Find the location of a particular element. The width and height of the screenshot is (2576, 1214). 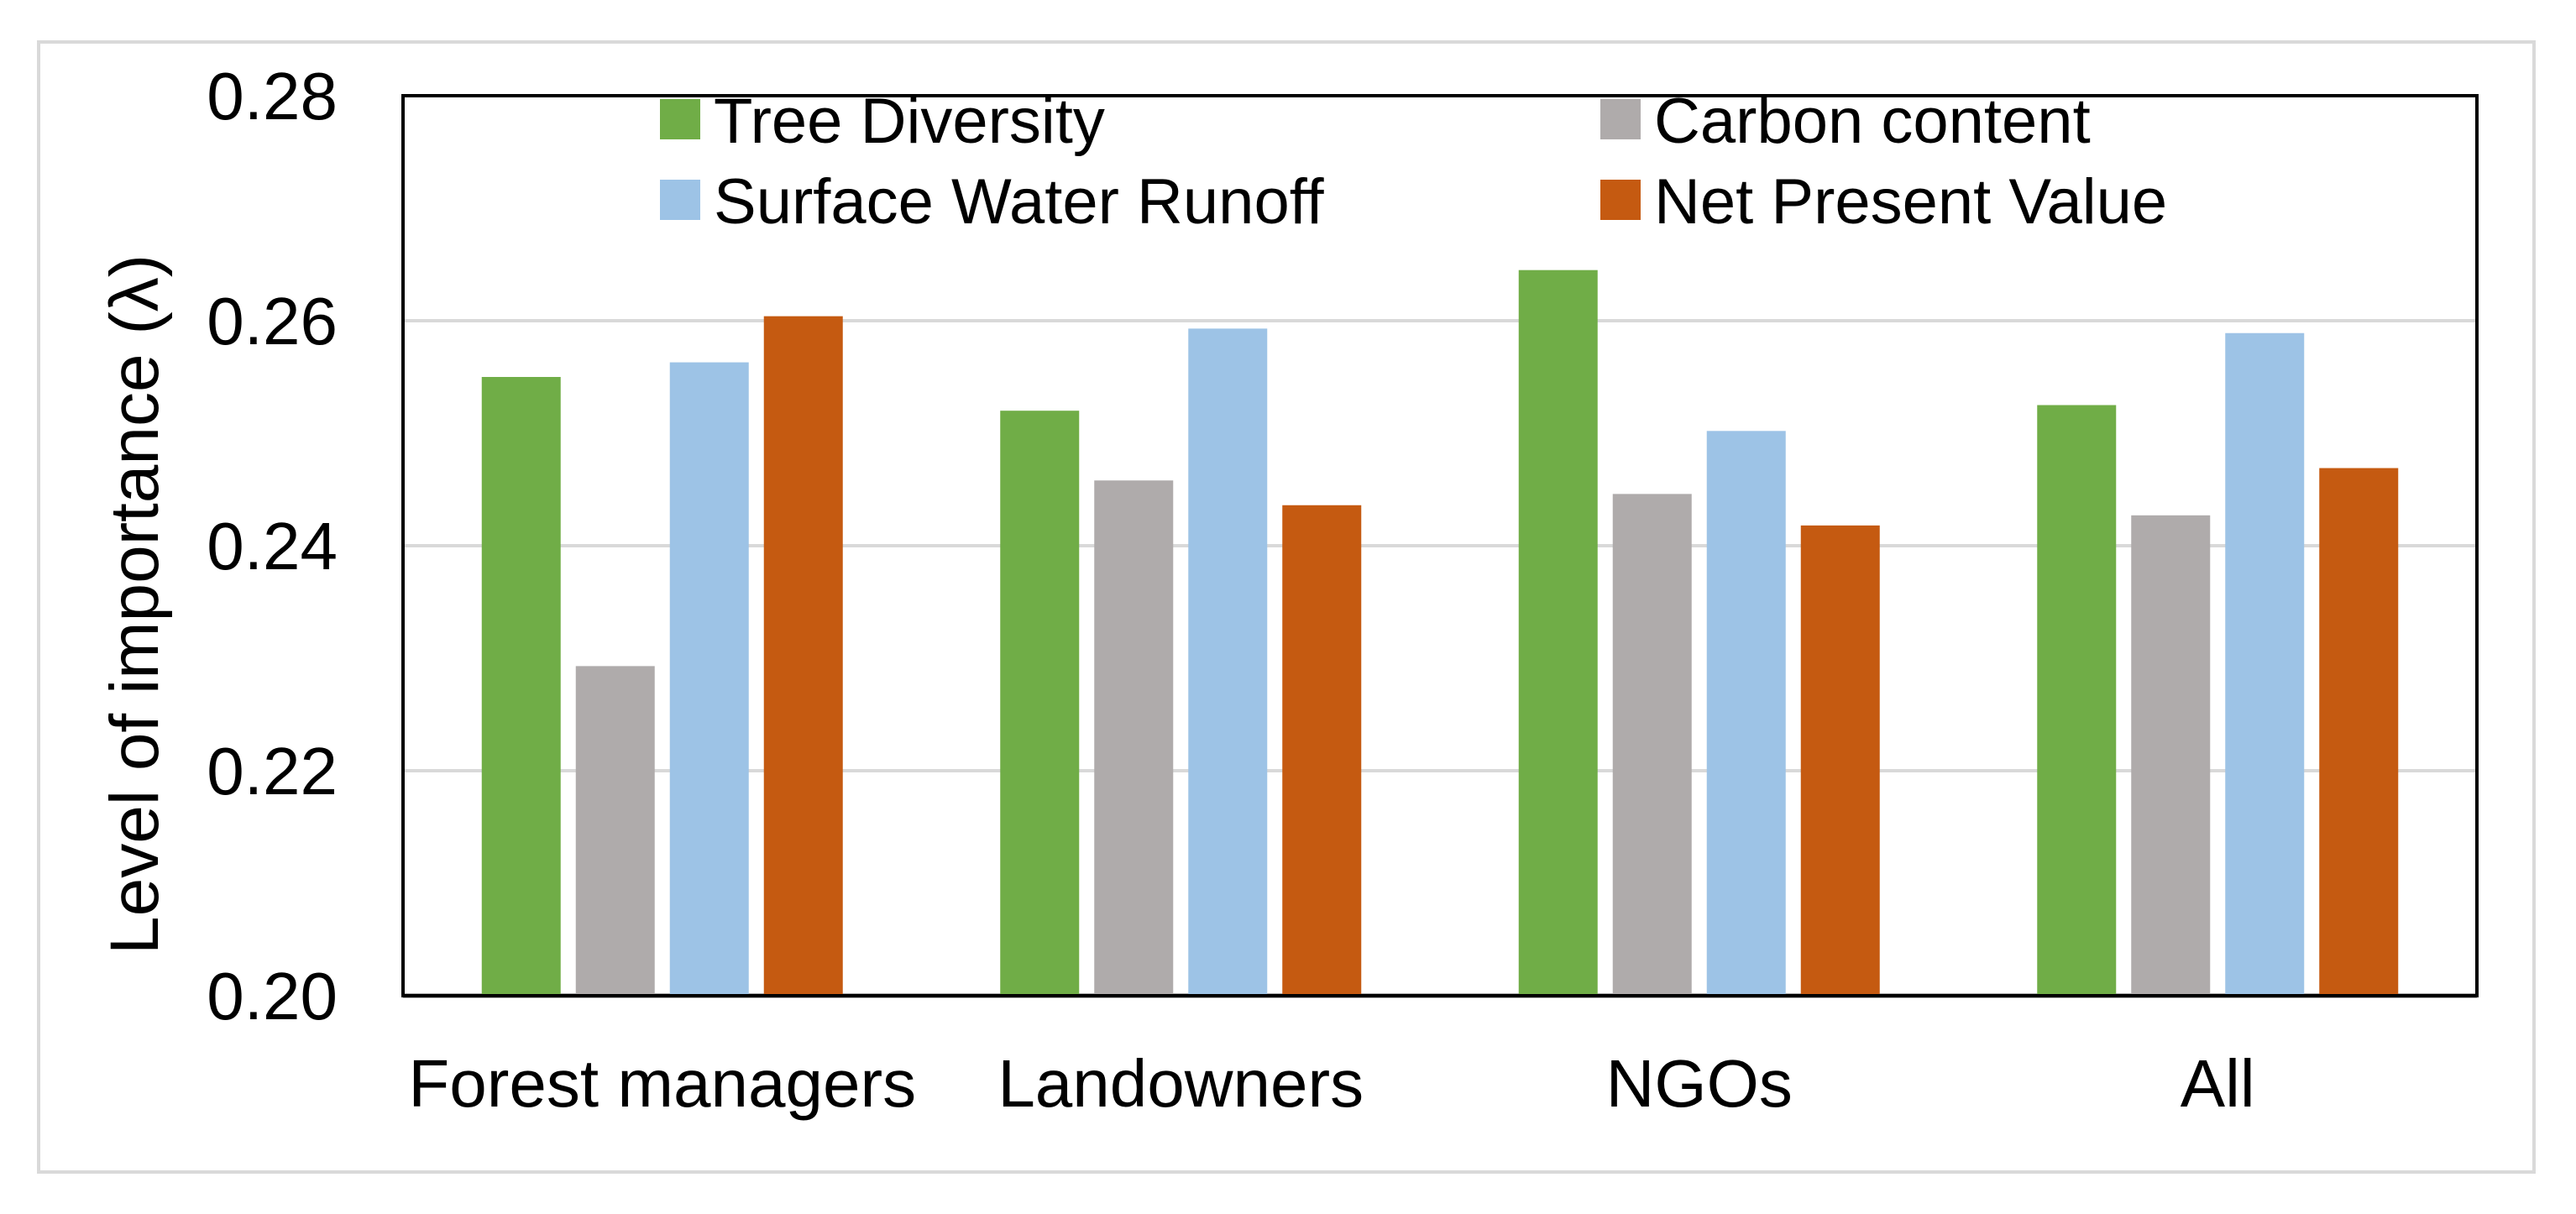

x-category-label: NGOs is located at coordinates (1700, 1084).